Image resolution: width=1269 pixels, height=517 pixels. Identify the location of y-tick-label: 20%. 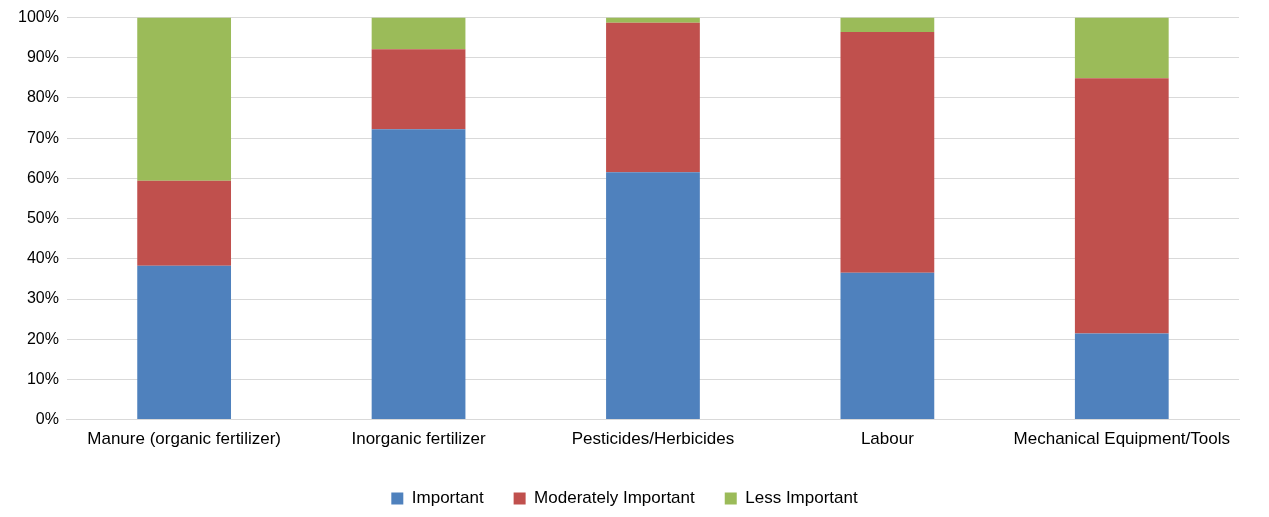
(42, 338).